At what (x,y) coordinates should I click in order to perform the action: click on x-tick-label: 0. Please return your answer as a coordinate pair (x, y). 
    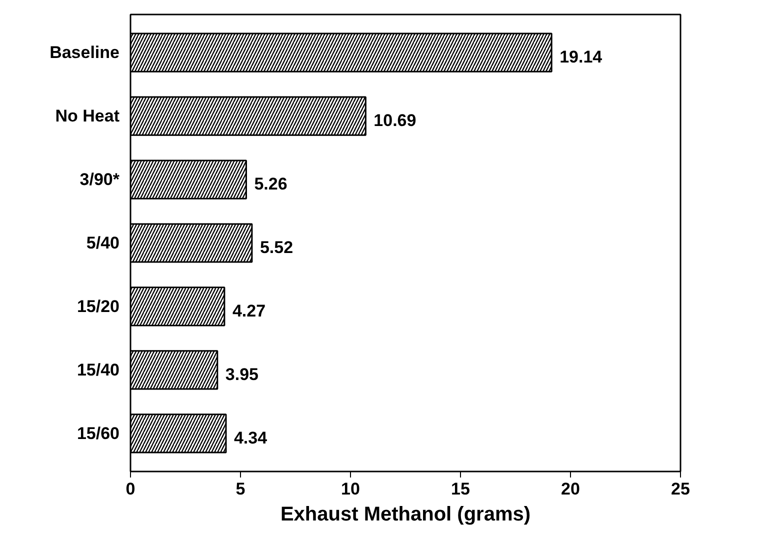
    Looking at the image, I should click on (131, 489).